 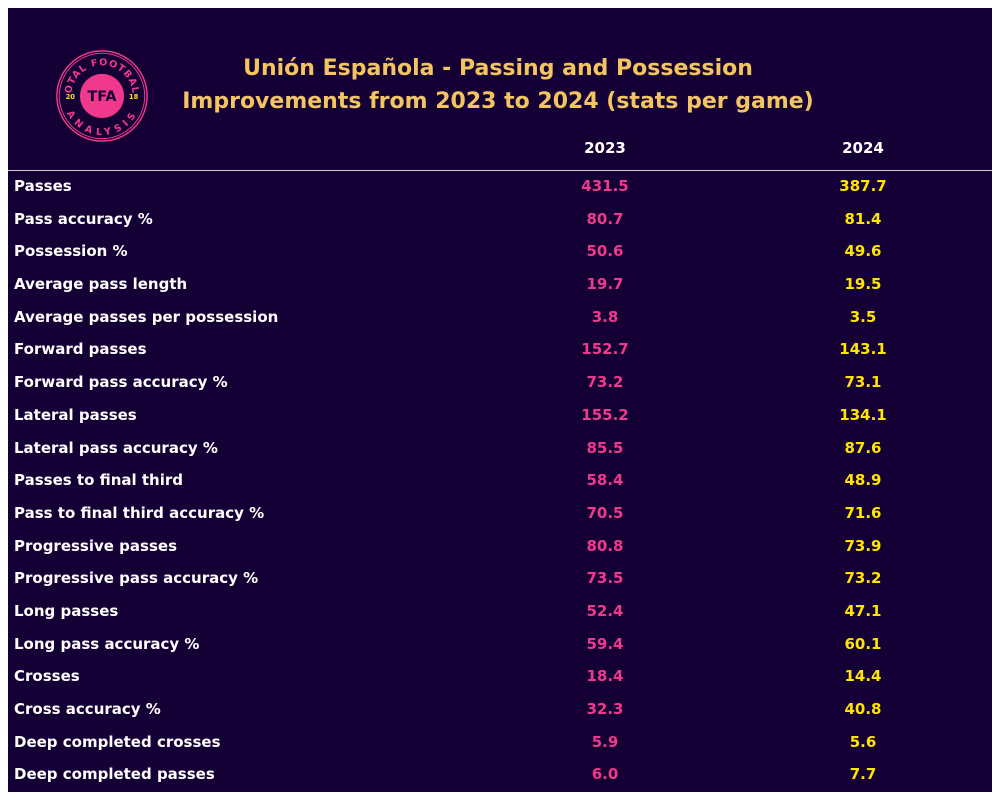 What do you see at coordinates (500, 382) in the screenshot?
I see `table-row: Forward pass accuracy % 73.2 73.1` at bounding box center [500, 382].